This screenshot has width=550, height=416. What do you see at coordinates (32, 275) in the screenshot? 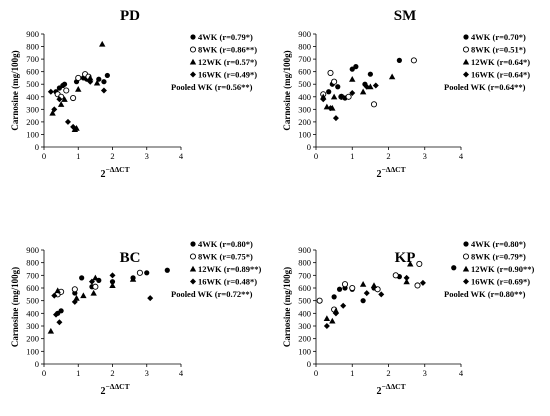
I see `panel-bc-y-tick-label: 700` at bounding box center [32, 275].